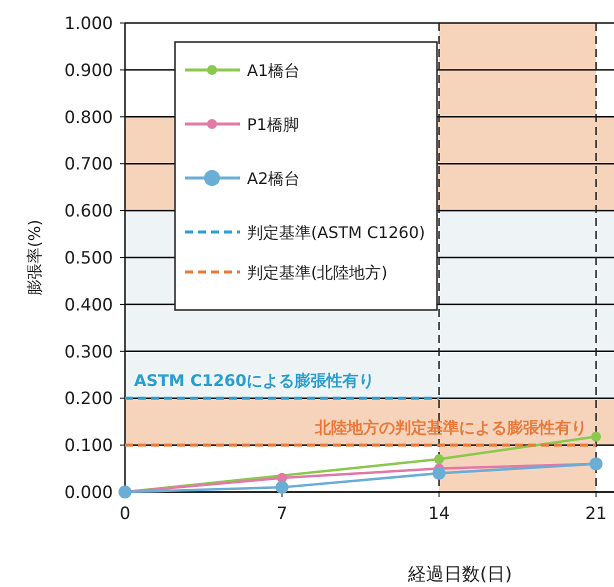 Image resolution: width=614 pixels, height=587 pixels. I want to click on x-tick-label: 7, so click(282, 514).